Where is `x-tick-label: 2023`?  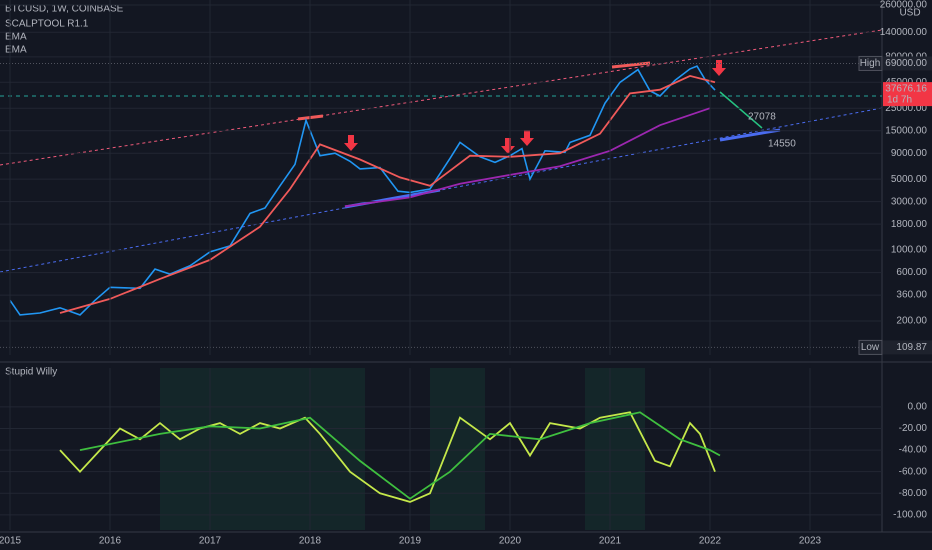 x-tick-label: 2023 is located at coordinates (810, 541).